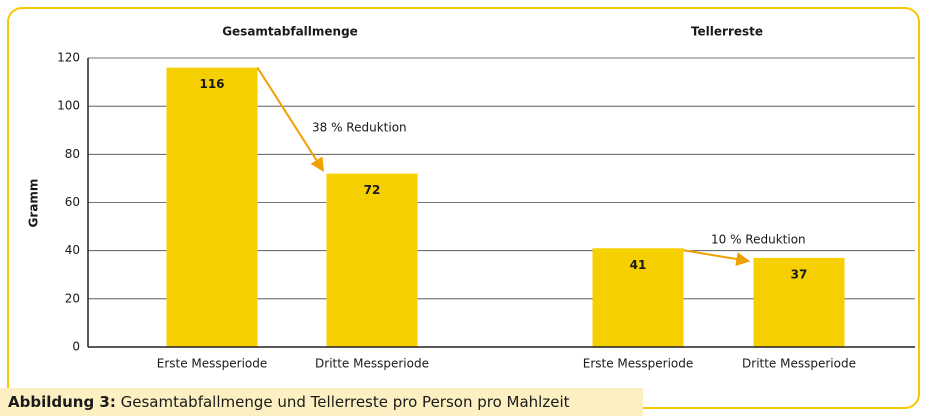 The image size is (927, 416). I want to click on data-label: 37, so click(799, 274).